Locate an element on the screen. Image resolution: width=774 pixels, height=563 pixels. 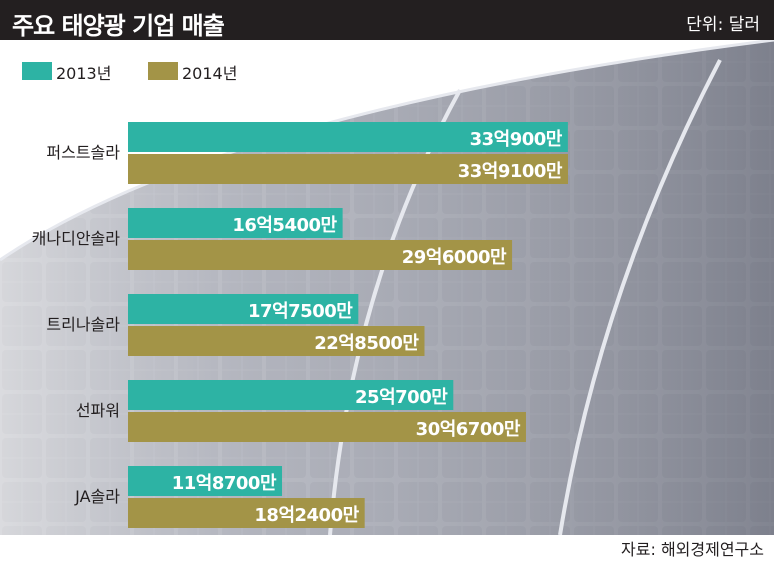
category-label: 선파워 is located at coordinates (98, 410).